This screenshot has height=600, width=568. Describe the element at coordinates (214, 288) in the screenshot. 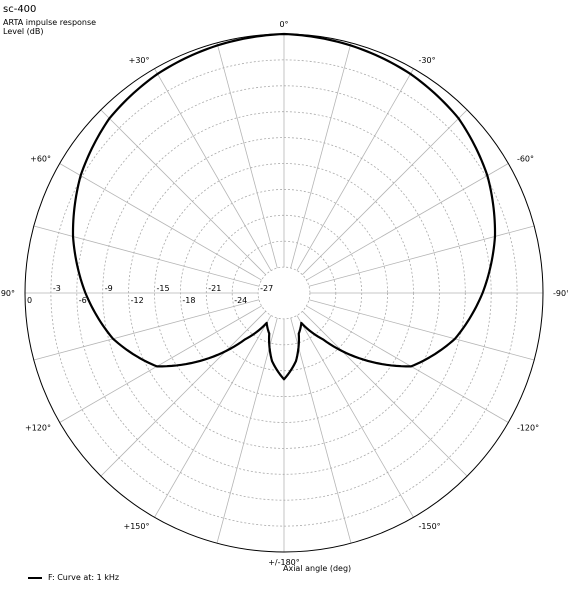

I see `radial-tick-label: -21` at that location.